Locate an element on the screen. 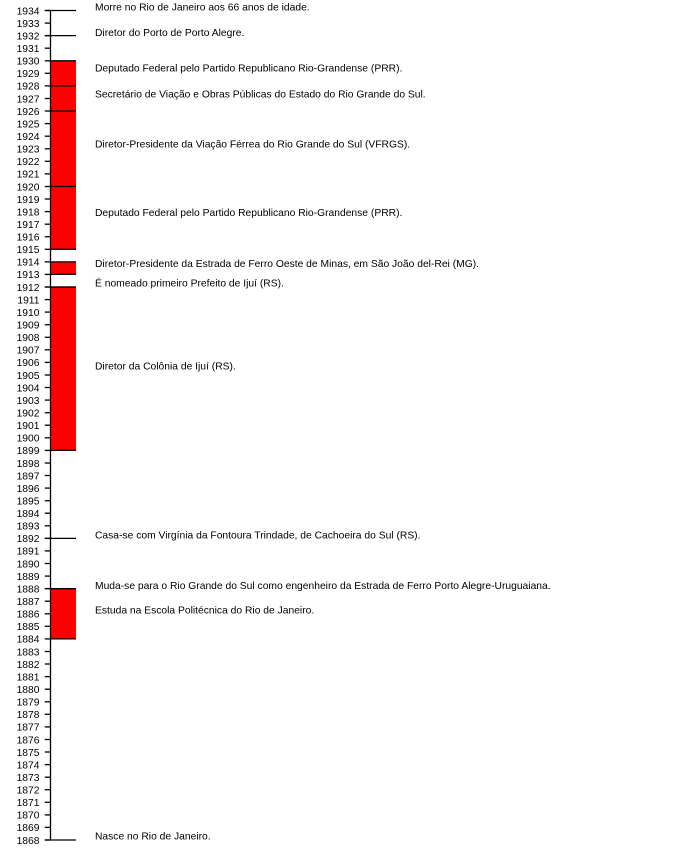  svg-text: 1893 is located at coordinates (28, 527).